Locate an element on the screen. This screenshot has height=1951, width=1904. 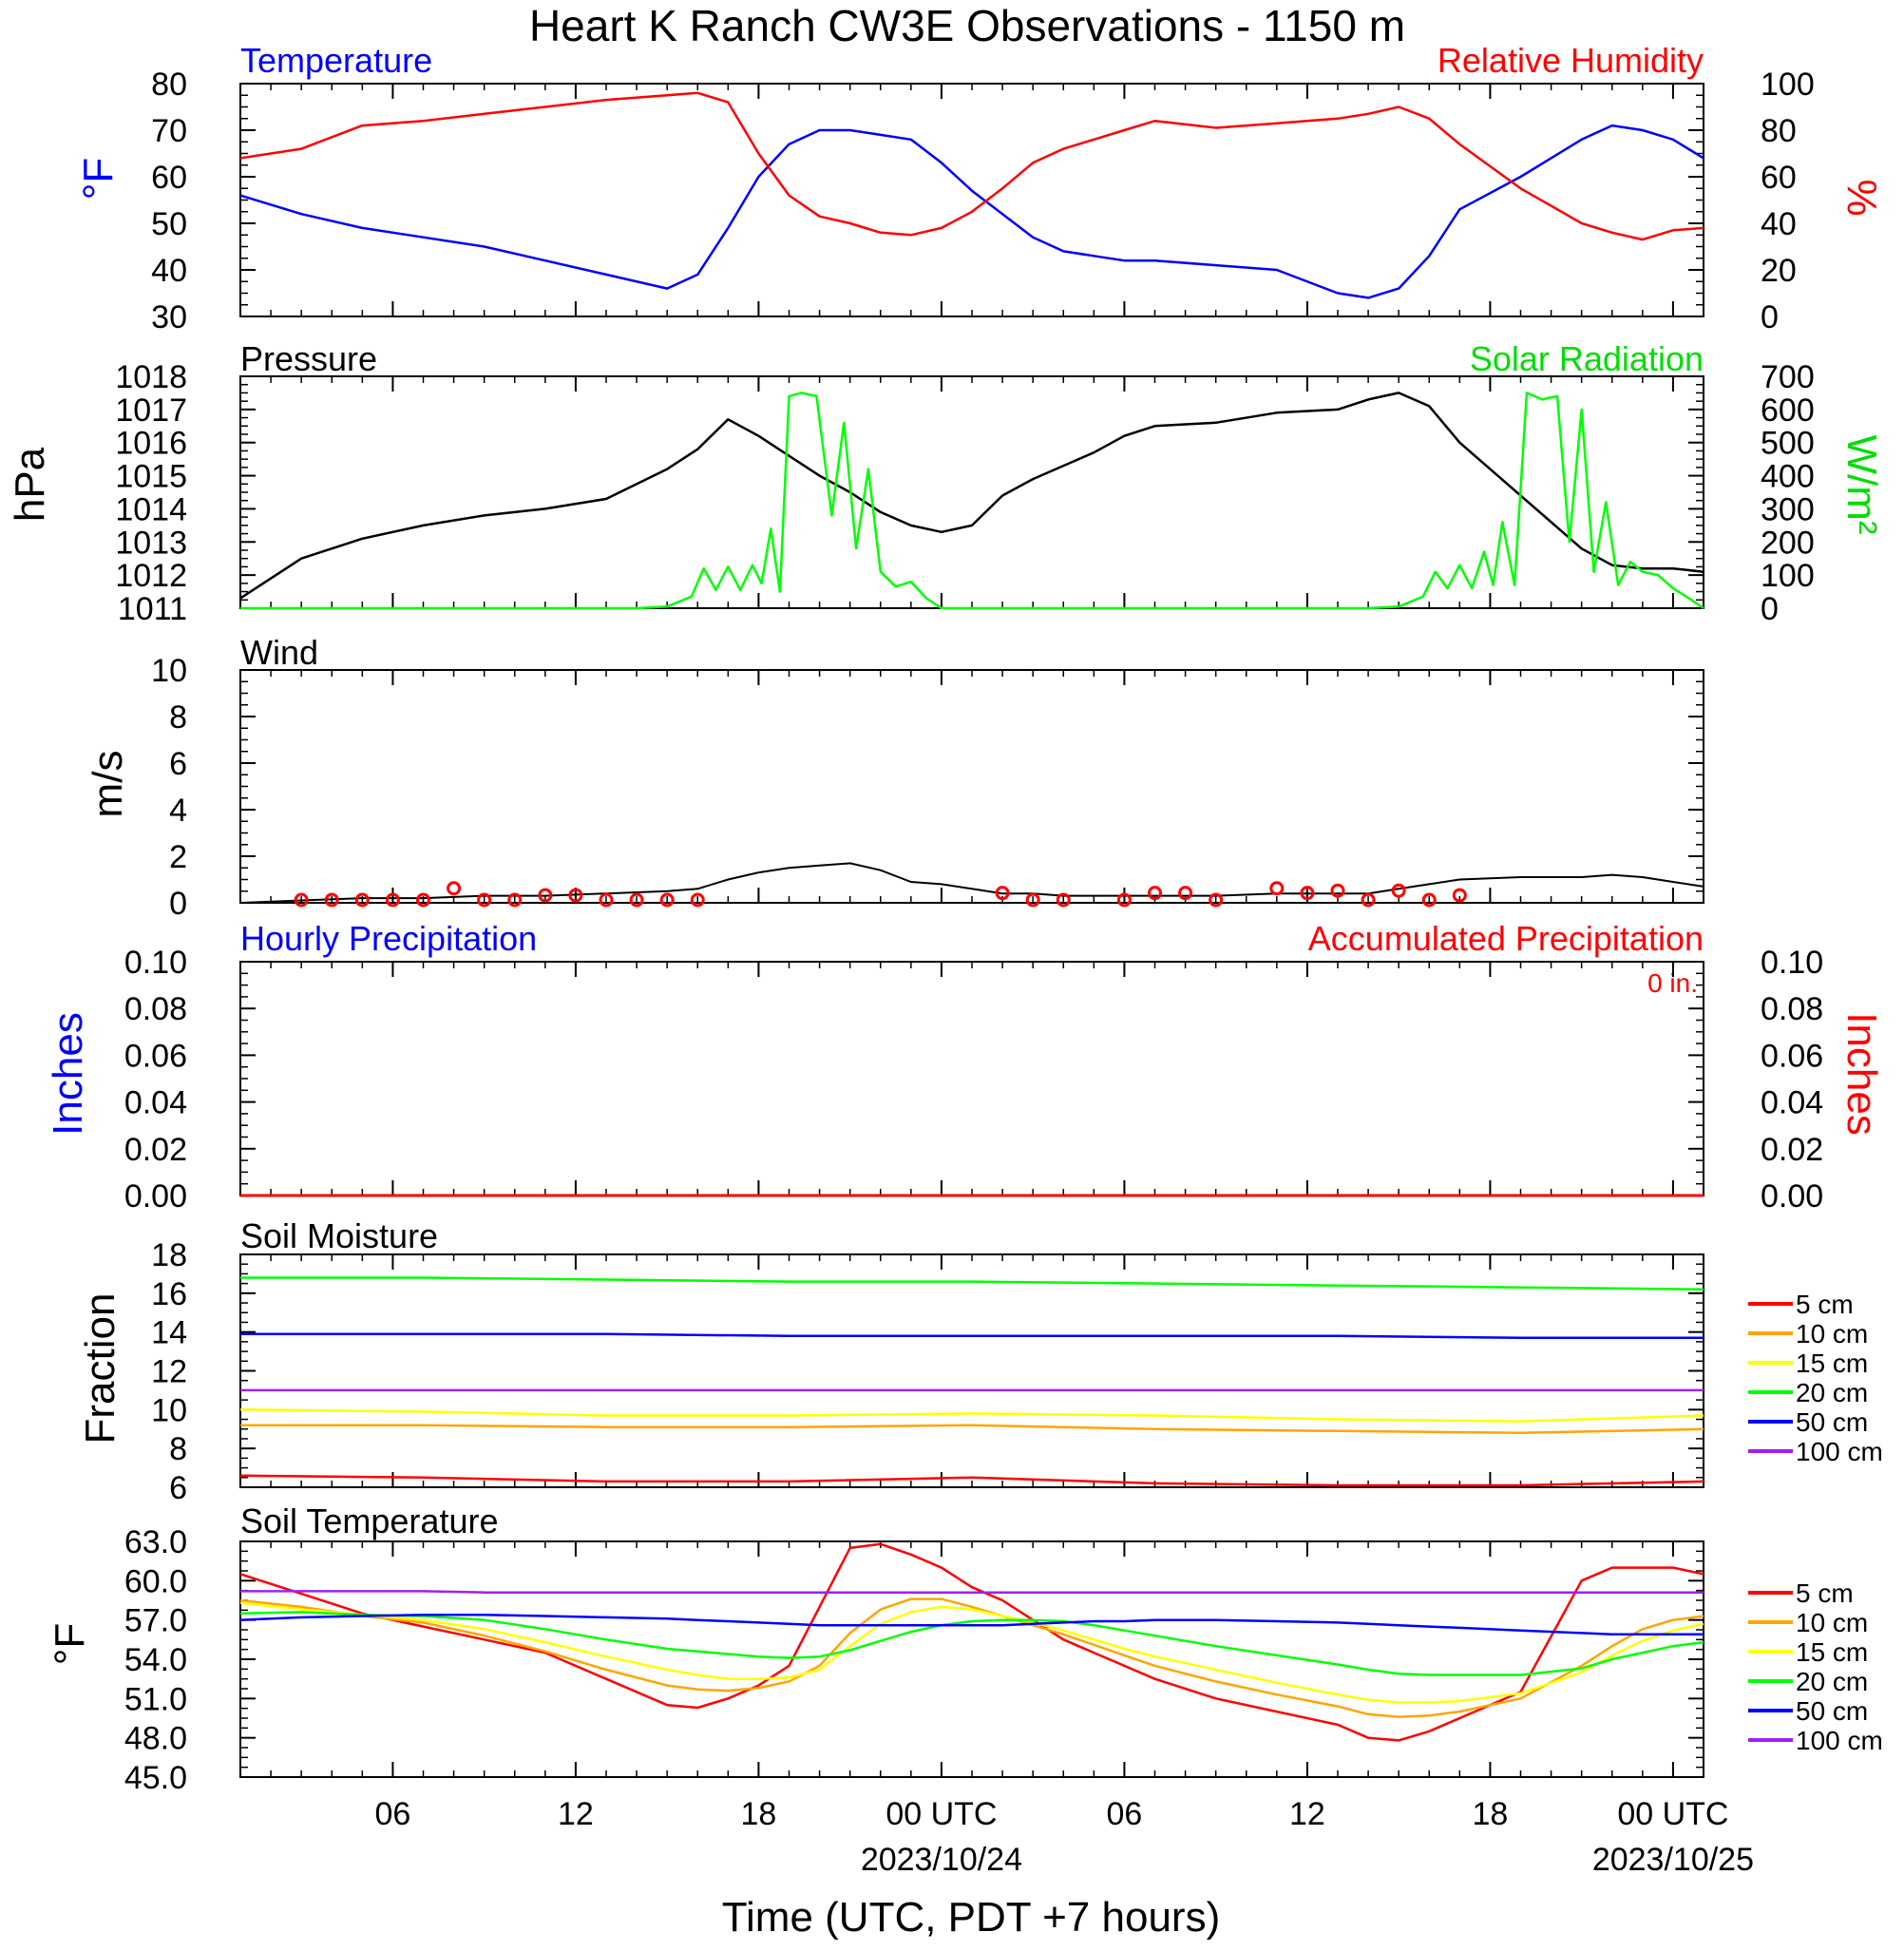
y-right-tick-label: 0.04 is located at coordinates (1792, 1103).